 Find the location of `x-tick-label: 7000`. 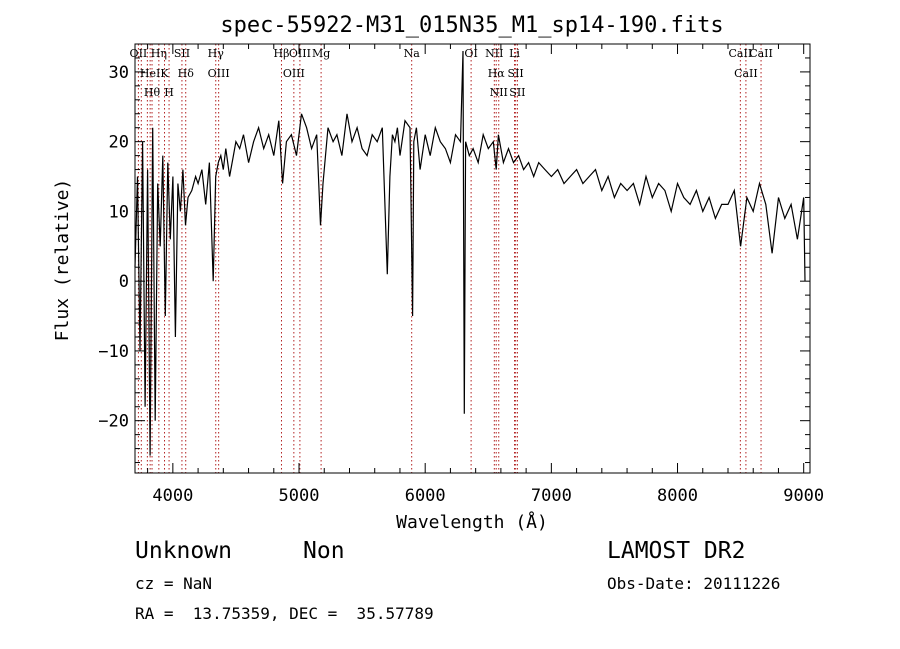

x-tick-label: 7000 is located at coordinates (551, 496).